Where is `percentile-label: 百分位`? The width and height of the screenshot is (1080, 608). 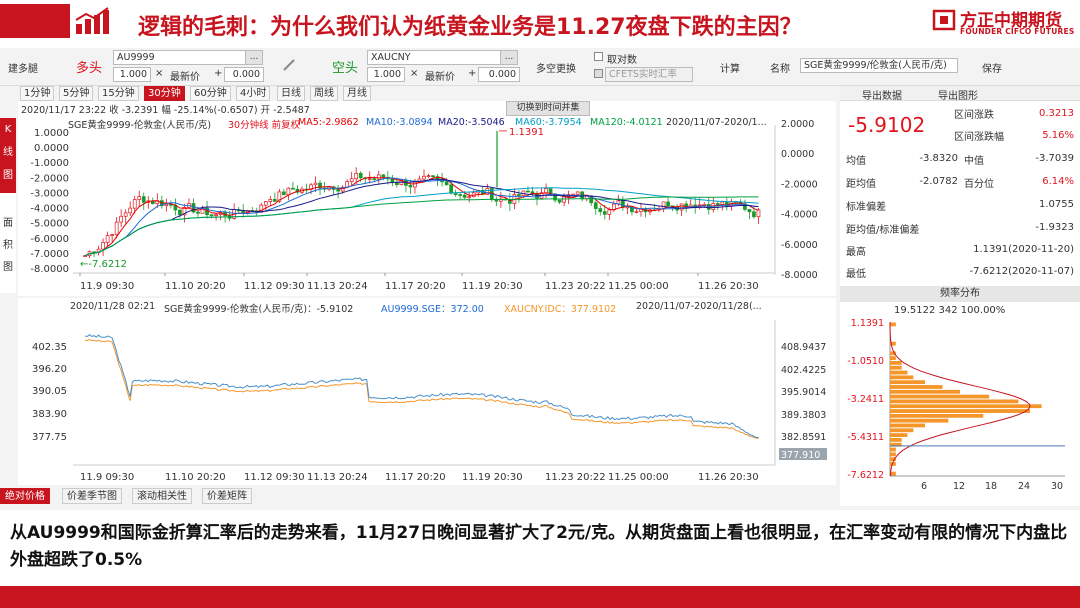
percentile-label: 百分位 is located at coordinates (979, 184).